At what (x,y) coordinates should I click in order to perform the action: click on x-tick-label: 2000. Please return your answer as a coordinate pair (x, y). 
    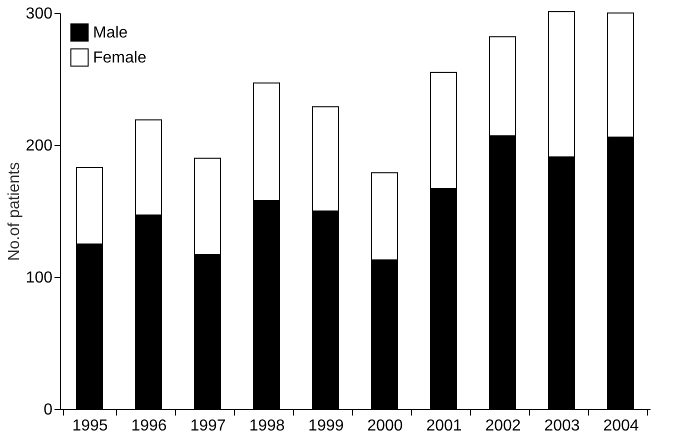
    Looking at the image, I should click on (385, 426).